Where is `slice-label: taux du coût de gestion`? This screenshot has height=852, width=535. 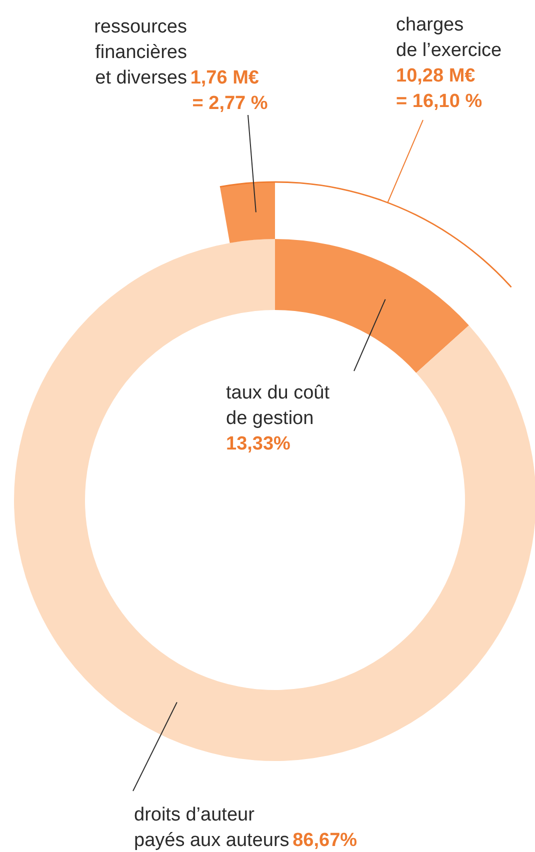 slice-label: taux du coût de gestion is located at coordinates (278, 405).